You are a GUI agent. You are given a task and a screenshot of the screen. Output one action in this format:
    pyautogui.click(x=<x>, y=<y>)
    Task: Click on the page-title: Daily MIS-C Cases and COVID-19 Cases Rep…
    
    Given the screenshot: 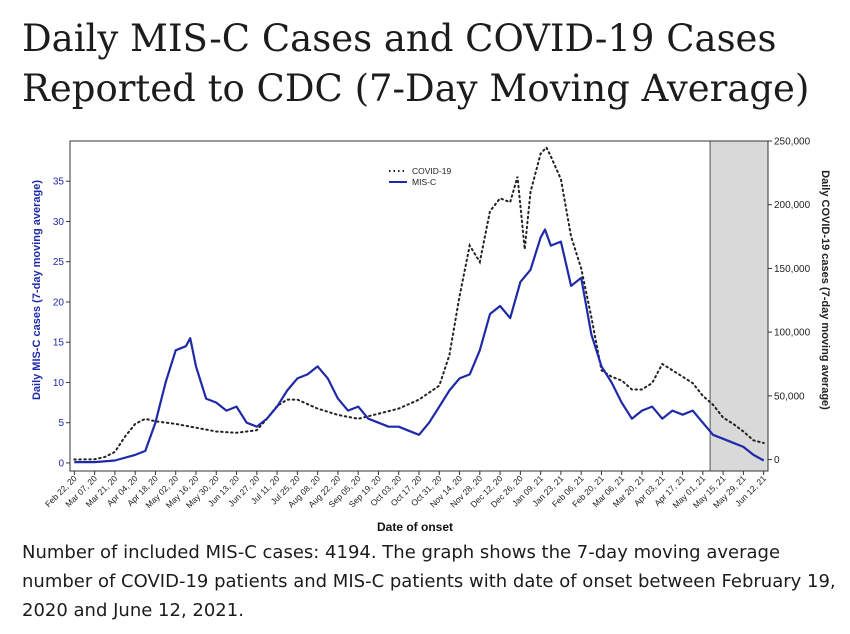 What is the action you would take?
    pyautogui.click(x=416, y=63)
    